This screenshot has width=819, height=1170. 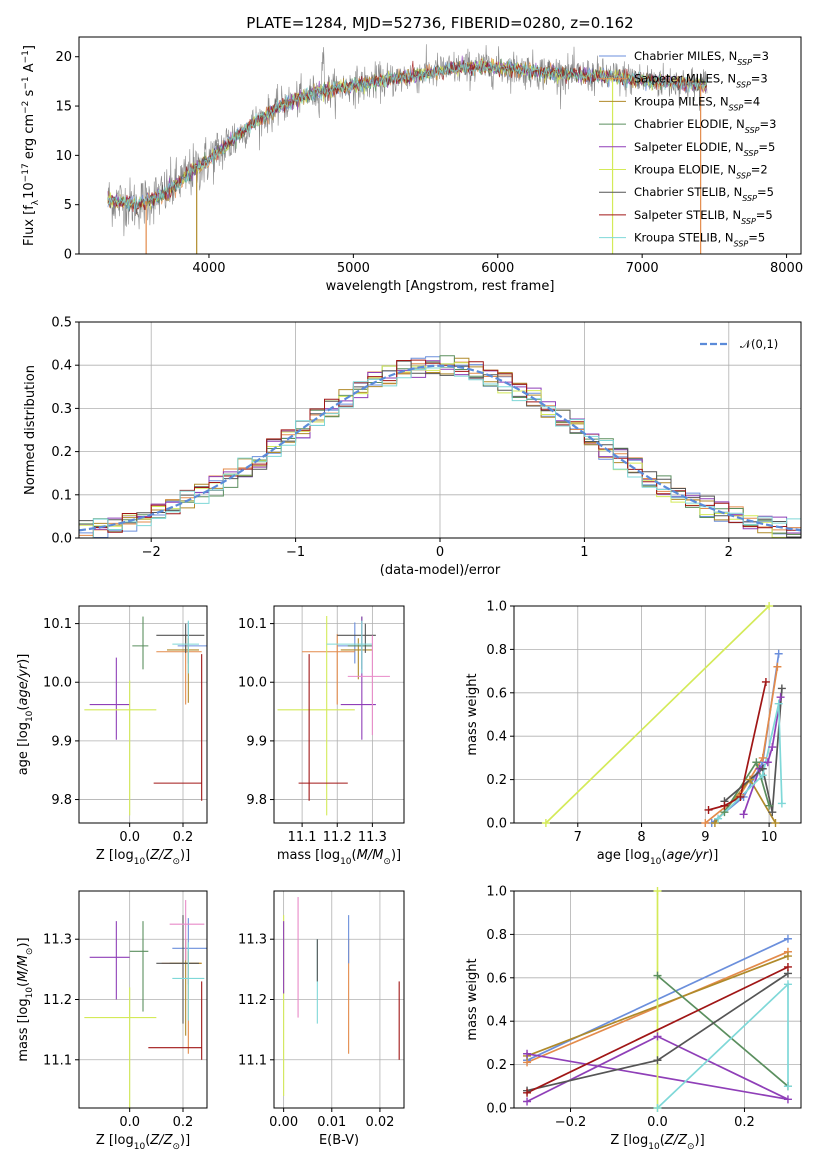 I want to click on x-tick-label: 0, so click(x=440, y=552).